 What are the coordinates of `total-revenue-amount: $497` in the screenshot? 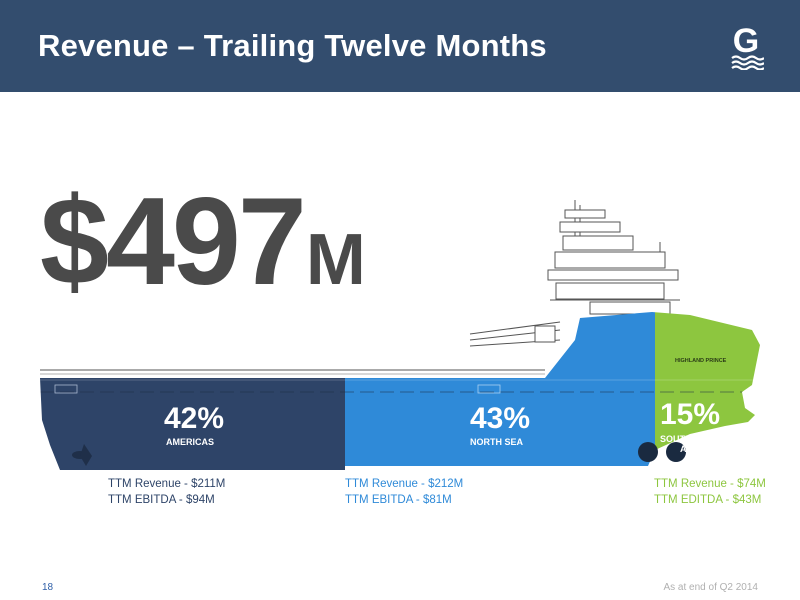 It's located at (173, 242).